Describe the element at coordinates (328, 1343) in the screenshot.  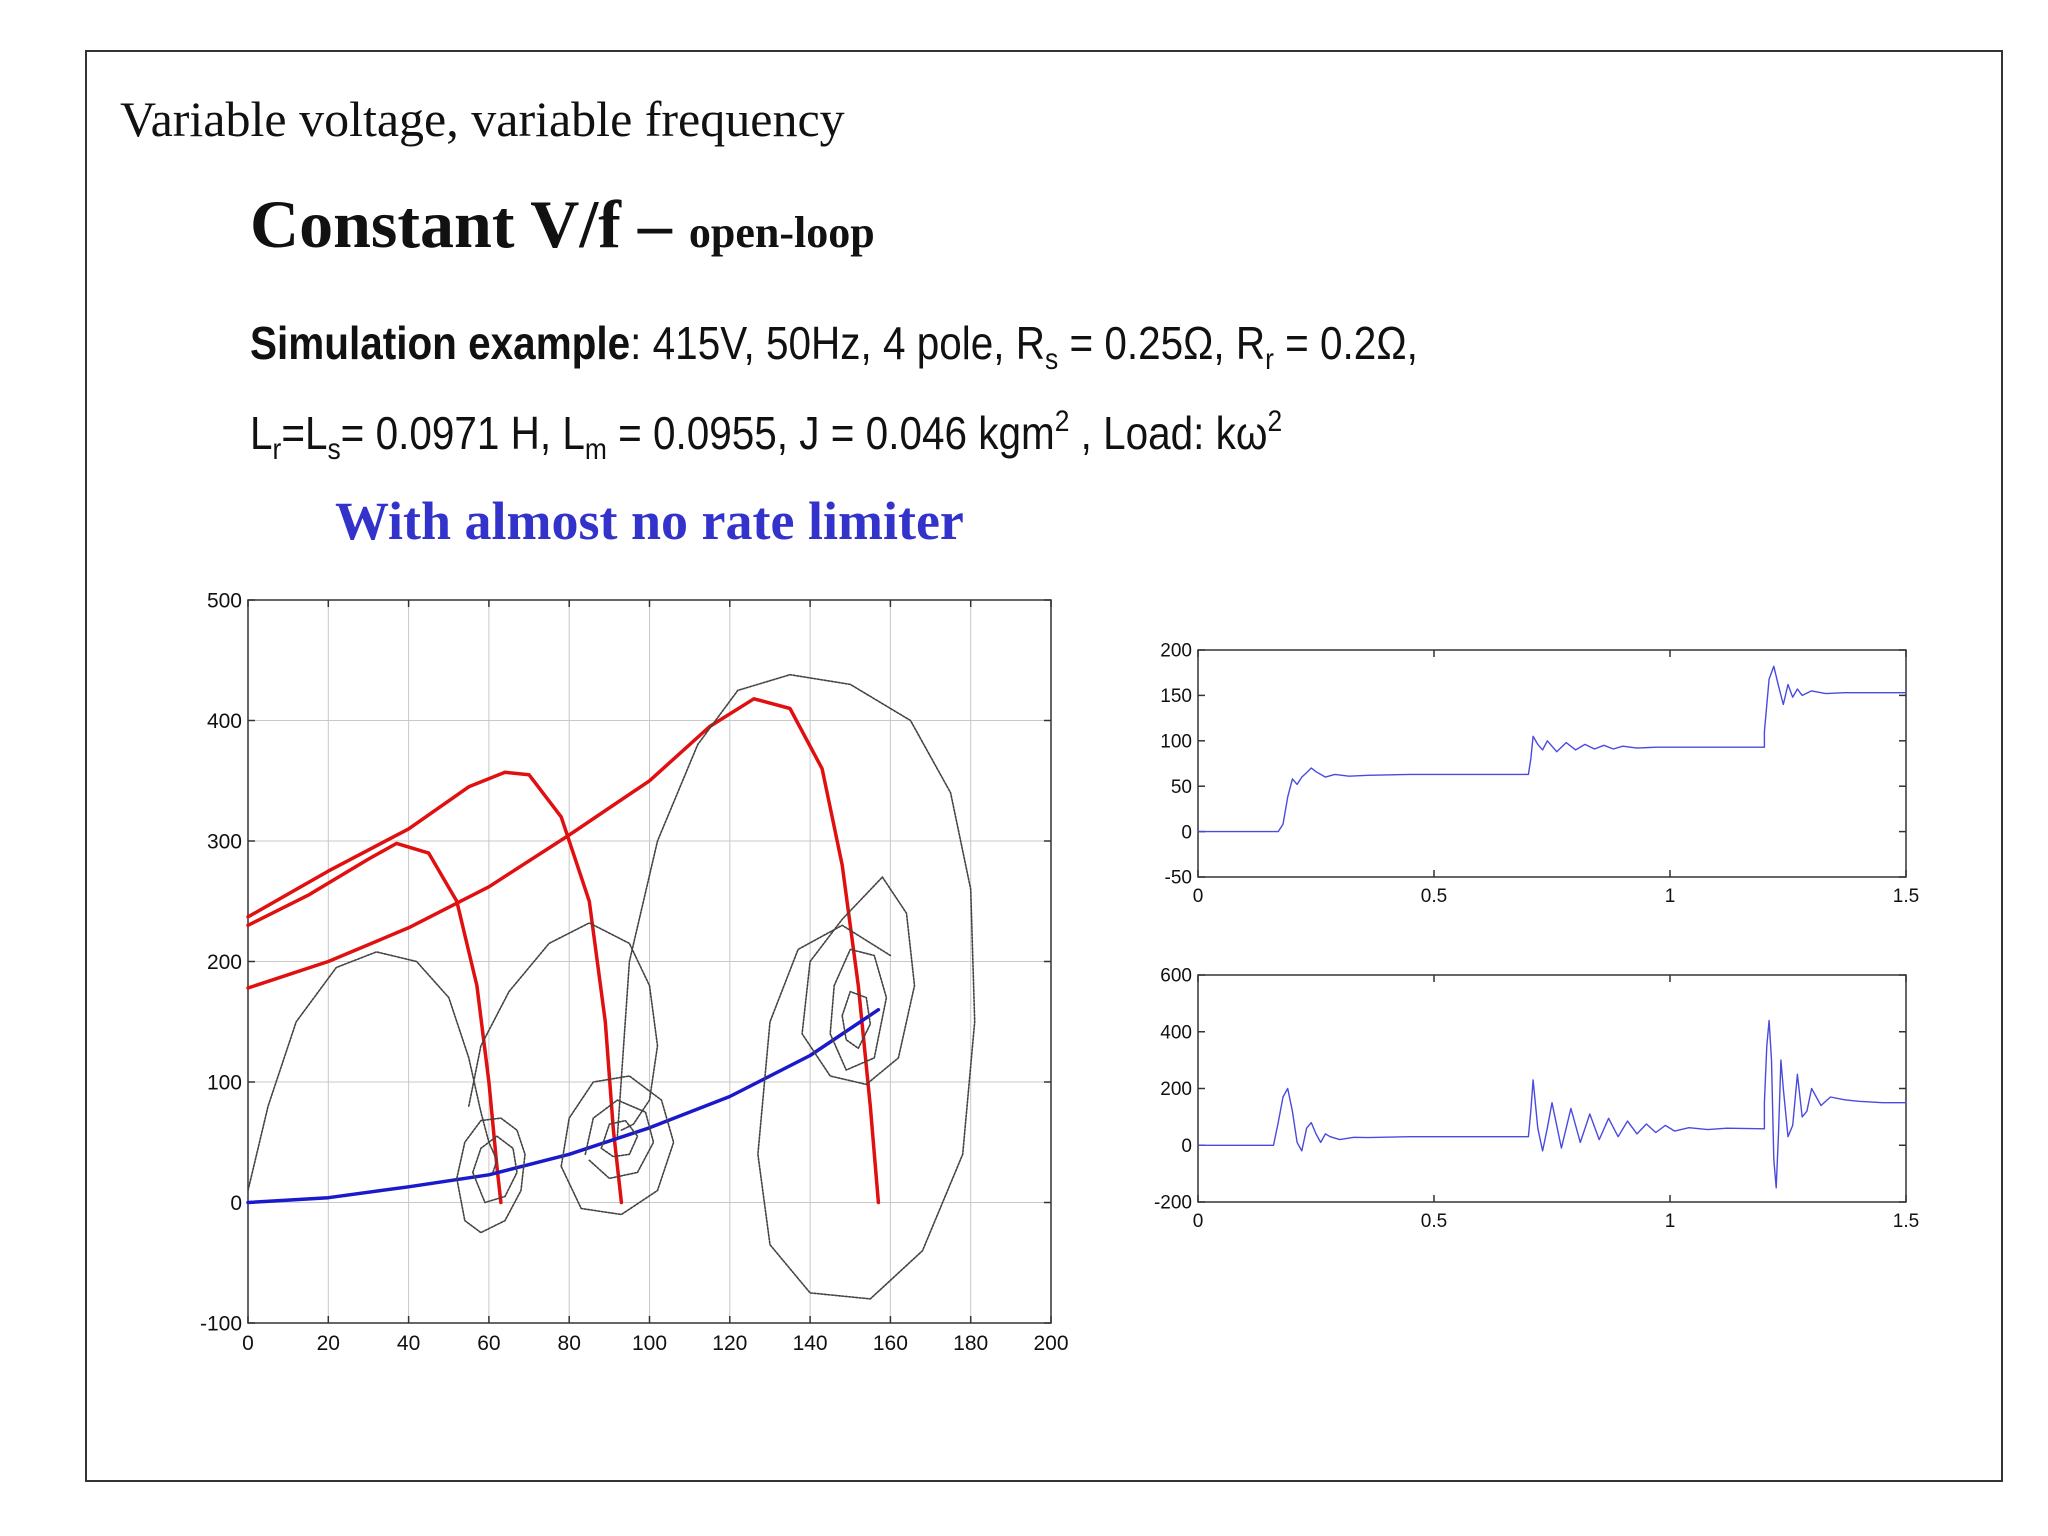
I see `x-tick-label: 20` at that location.